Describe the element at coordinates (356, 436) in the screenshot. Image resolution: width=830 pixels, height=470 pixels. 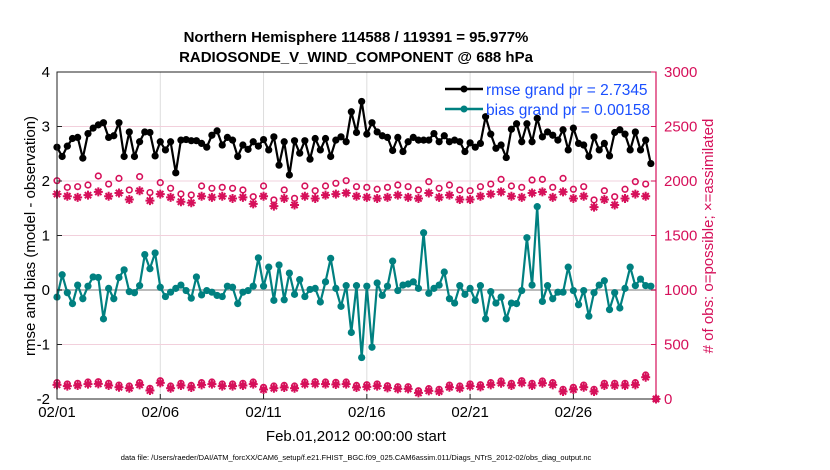
I see `x-axis-label: Feb.01,2012 00:00:00 start` at that location.